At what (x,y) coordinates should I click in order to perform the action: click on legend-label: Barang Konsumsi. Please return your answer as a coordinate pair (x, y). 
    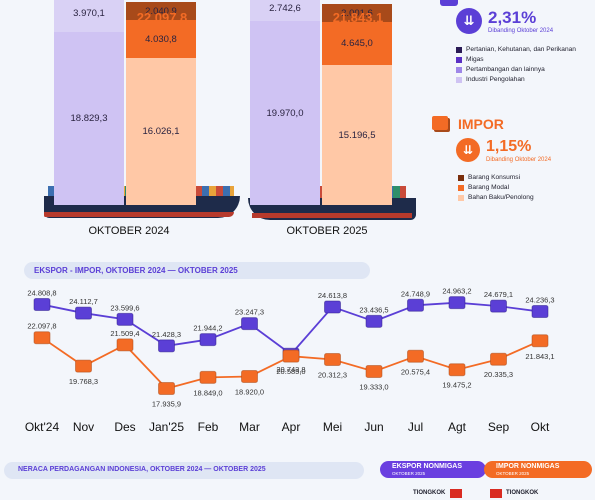
    Looking at the image, I should click on (494, 177).